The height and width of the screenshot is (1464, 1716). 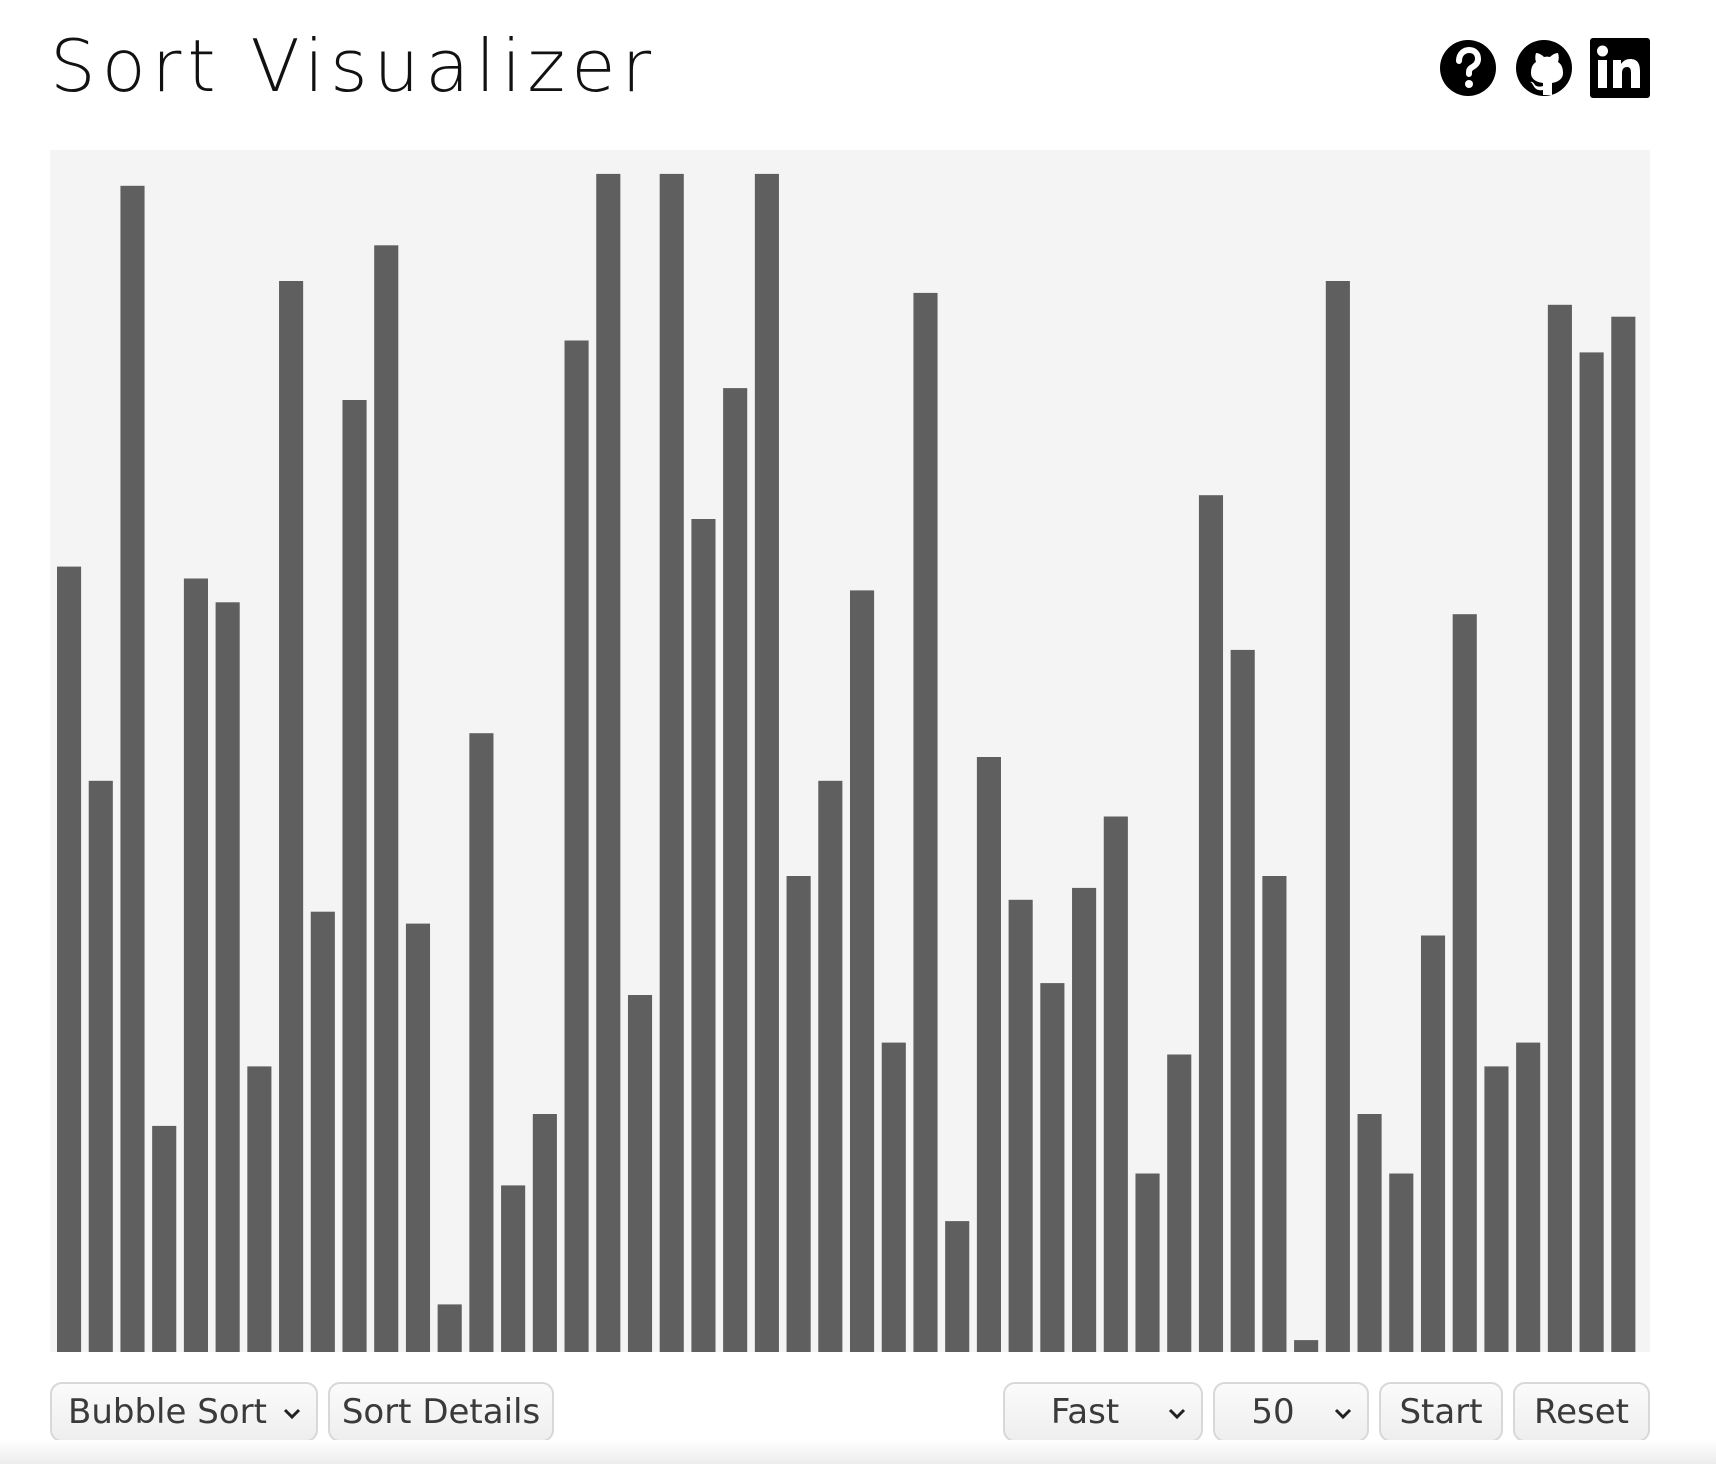 I want to click on sort-details-button: Sort Details, so click(x=441, y=1412).